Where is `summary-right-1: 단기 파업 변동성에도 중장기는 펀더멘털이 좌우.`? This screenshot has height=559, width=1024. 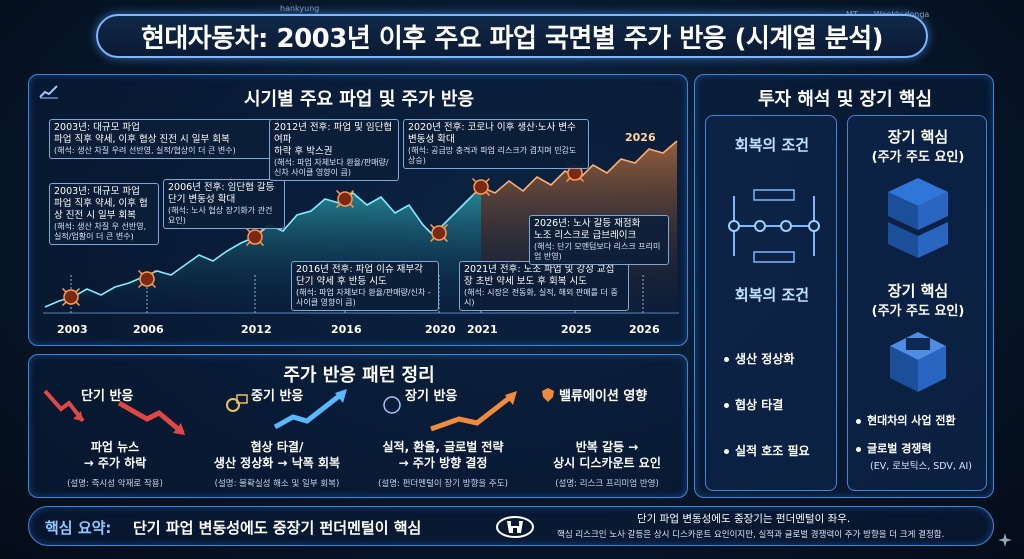 summary-right-1: 단기 파업 변동성에도 중장기는 펀더멘털이 좌우. is located at coordinates (744, 519).